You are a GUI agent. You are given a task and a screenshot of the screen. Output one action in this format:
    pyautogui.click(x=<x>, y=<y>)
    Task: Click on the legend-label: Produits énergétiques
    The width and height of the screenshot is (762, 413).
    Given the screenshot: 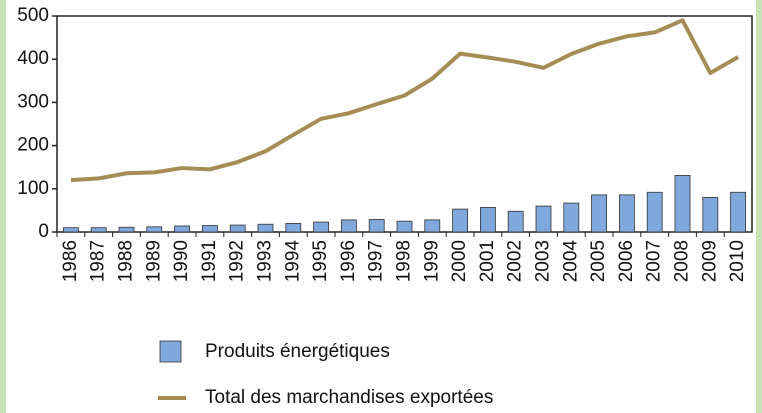 What is the action you would take?
    pyautogui.click(x=297, y=351)
    